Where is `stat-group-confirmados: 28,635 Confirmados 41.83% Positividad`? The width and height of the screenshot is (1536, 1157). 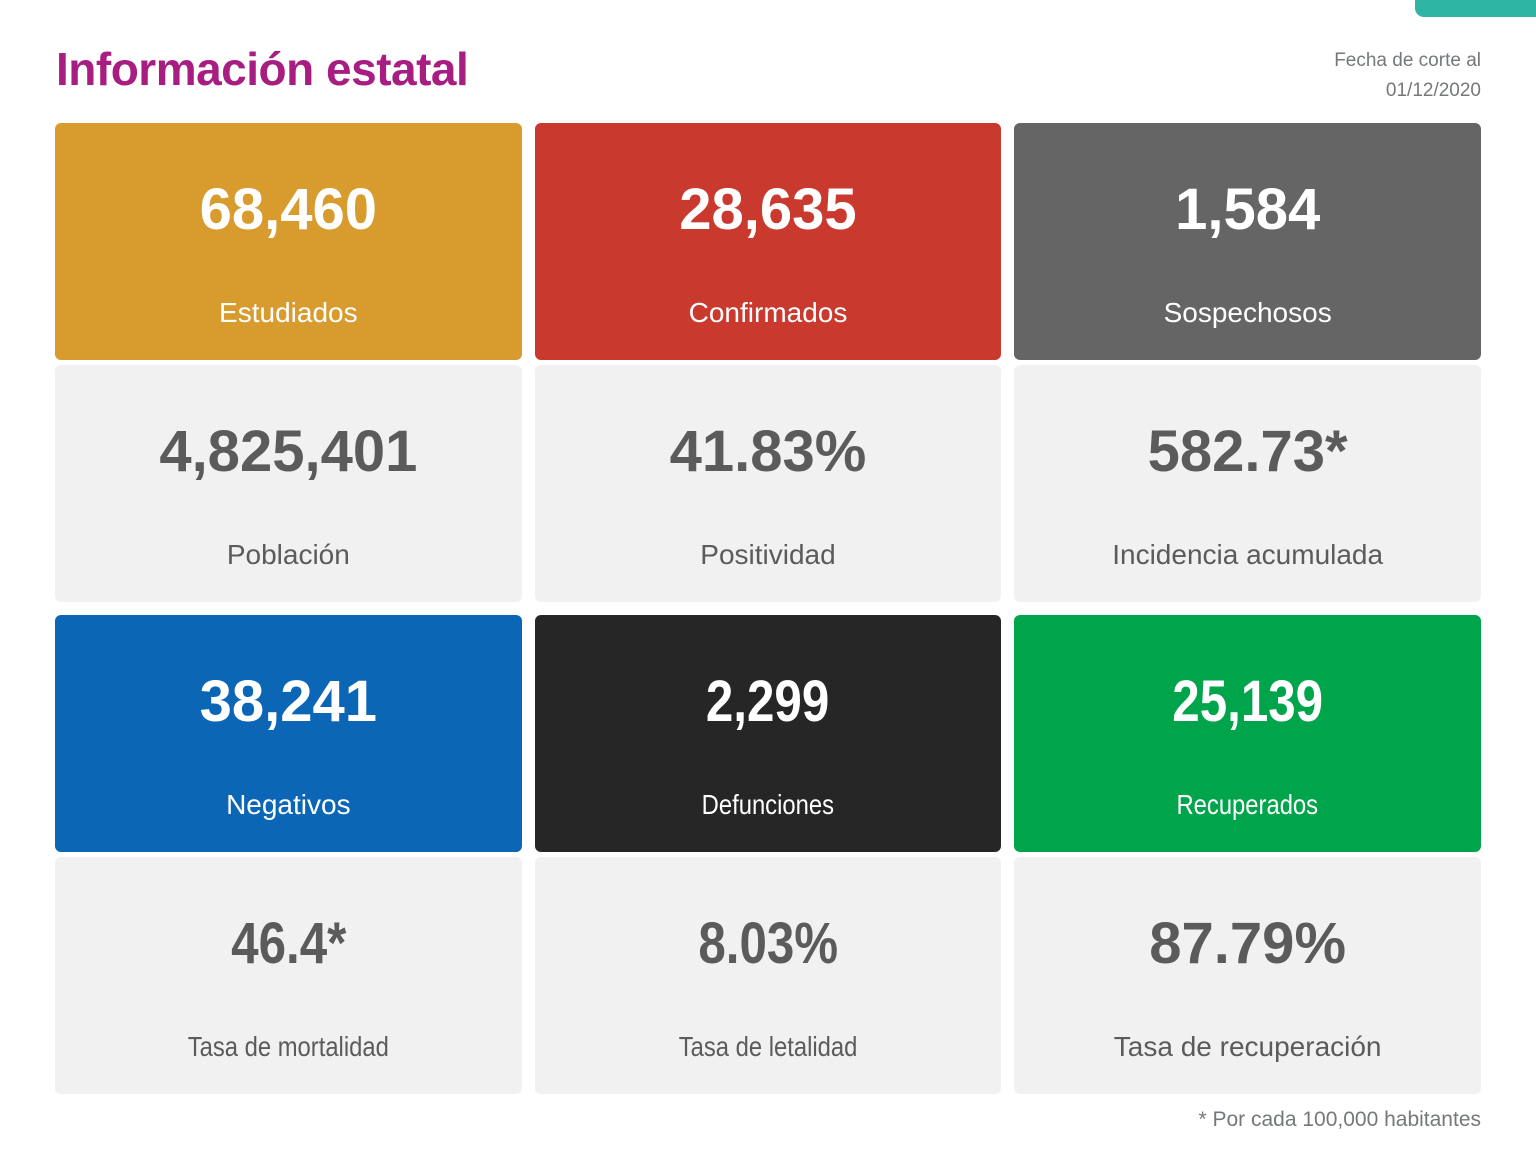
stat-group-confirmados: 28,635 Confirmados 41.83% Positividad is located at coordinates (768, 362).